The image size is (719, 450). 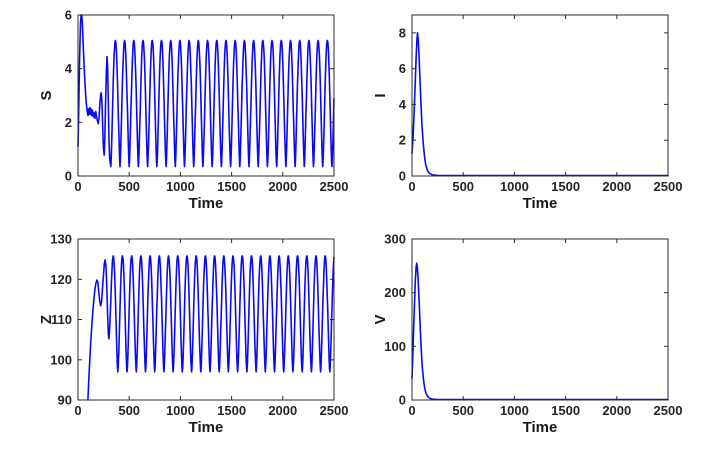 I want to click on y-axis-label: V, so click(x=380, y=319).